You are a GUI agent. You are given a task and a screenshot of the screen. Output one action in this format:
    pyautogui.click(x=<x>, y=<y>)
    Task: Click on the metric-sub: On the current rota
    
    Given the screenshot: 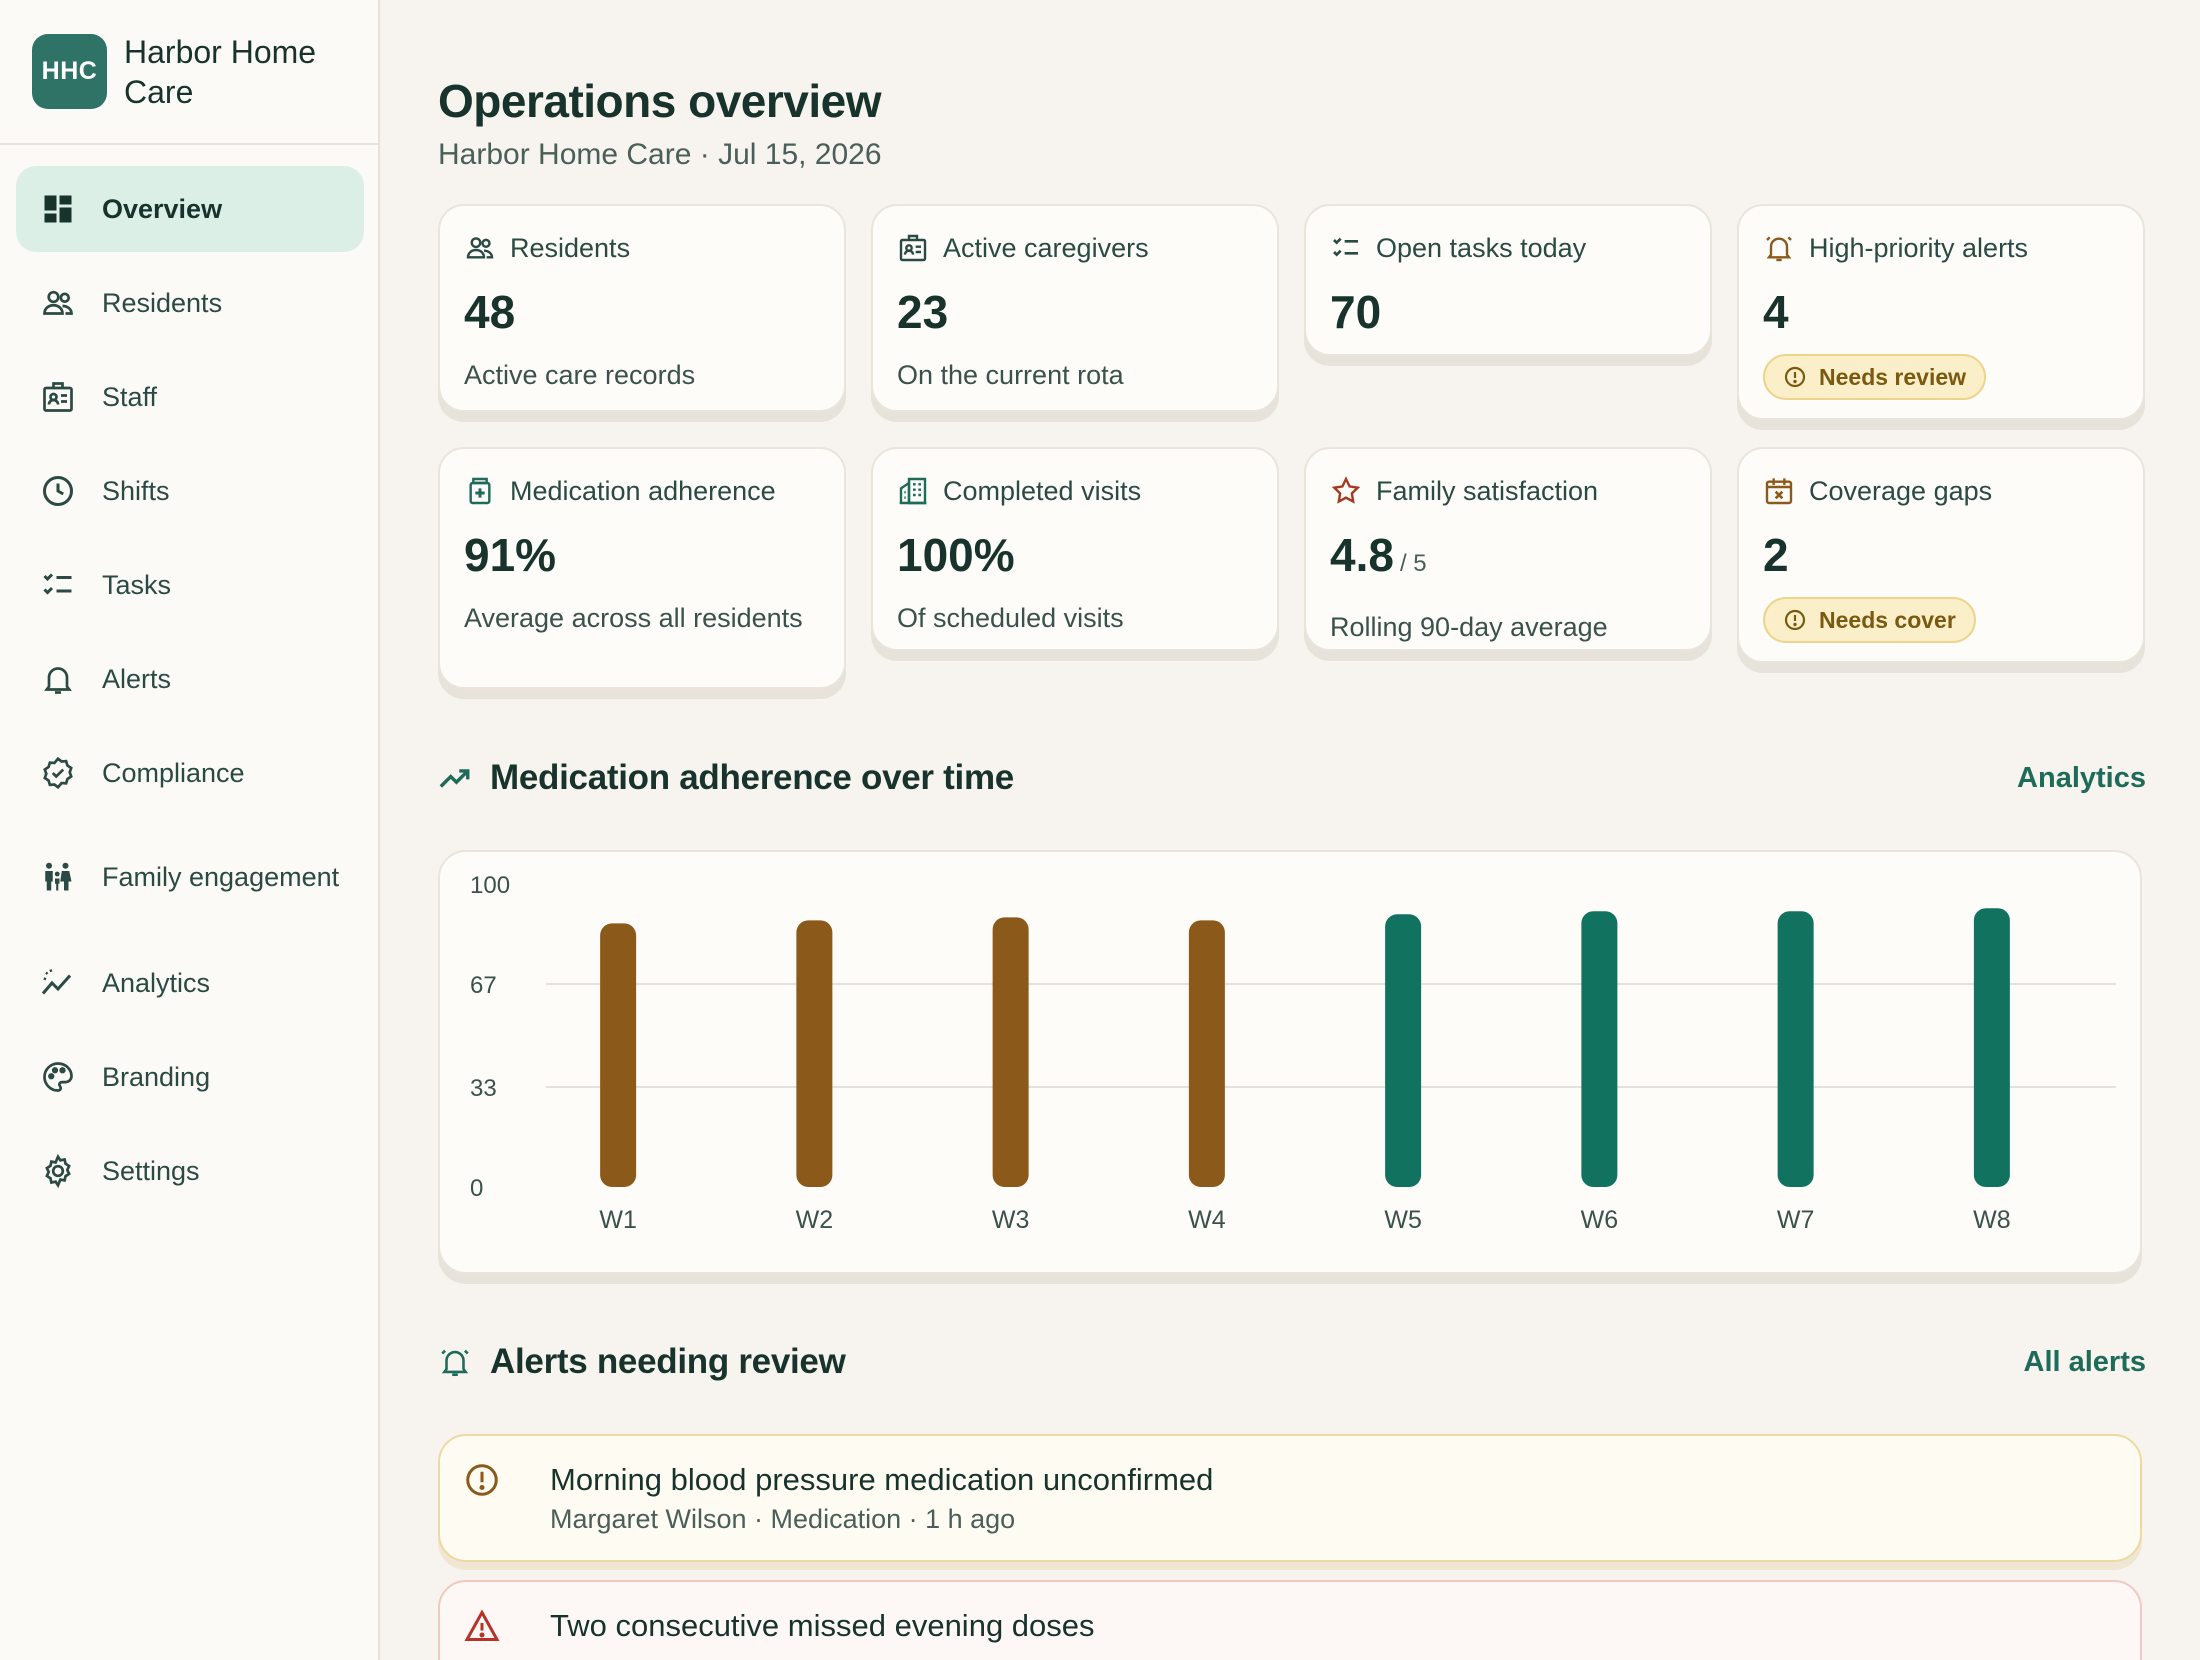 What is the action you would take?
    pyautogui.click(x=1010, y=375)
    